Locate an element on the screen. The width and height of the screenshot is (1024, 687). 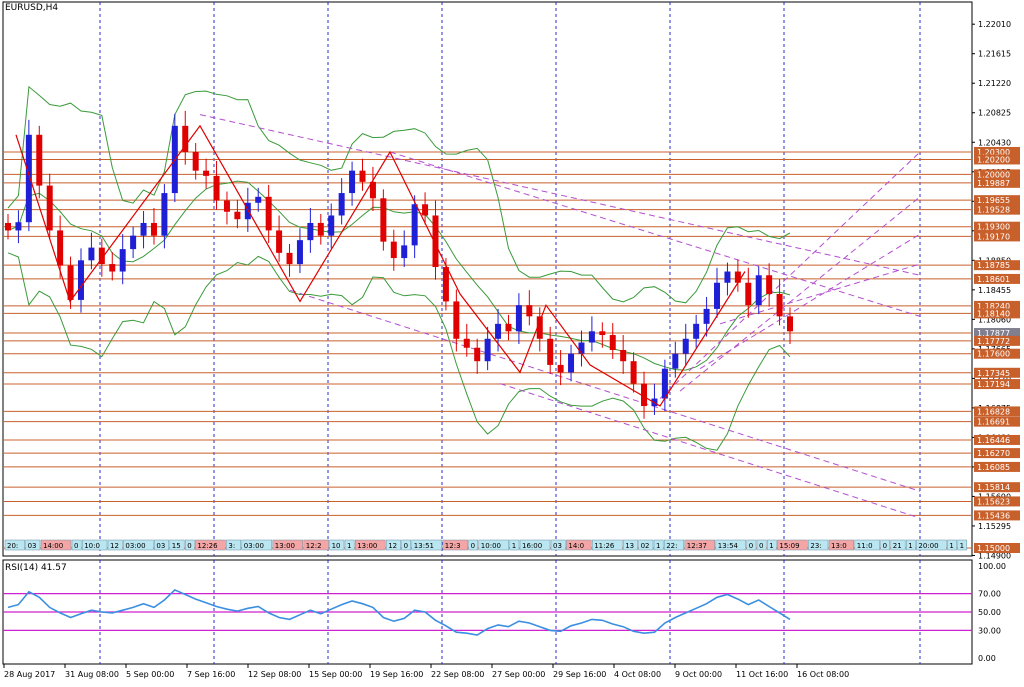
time-tag: 15:09 is located at coordinates (789, 546).